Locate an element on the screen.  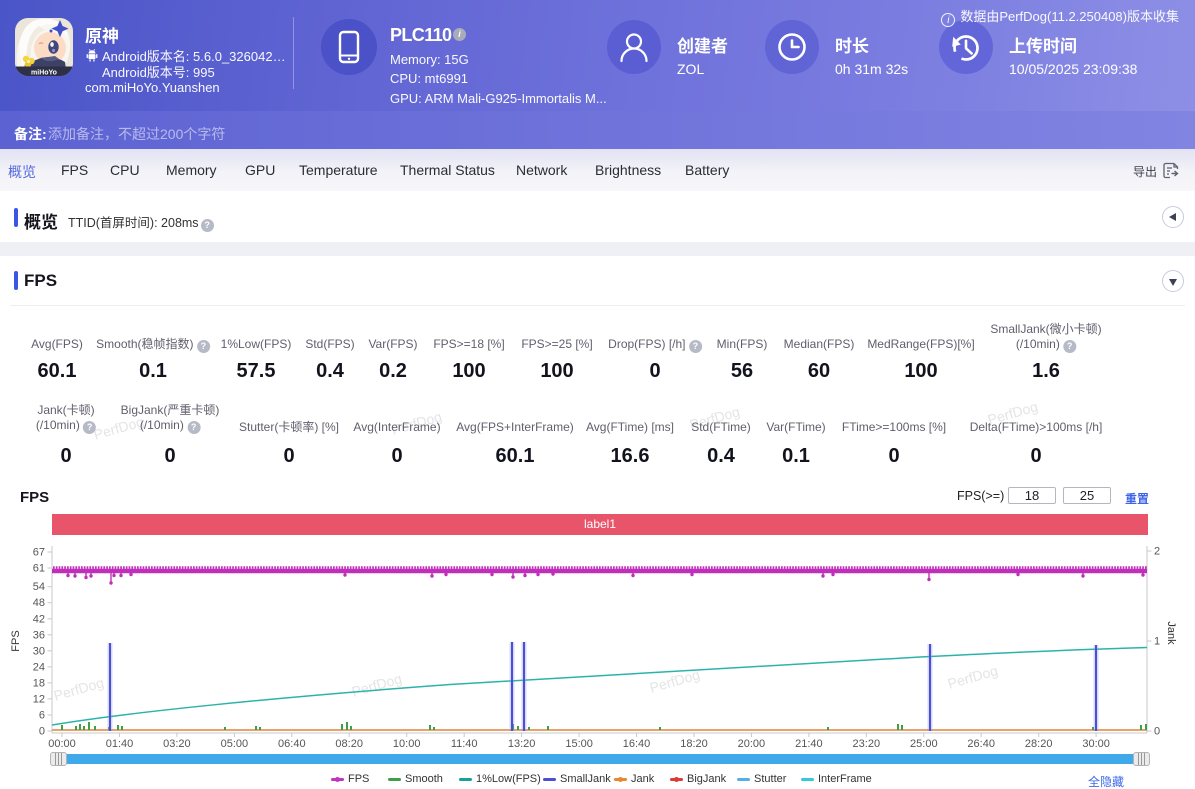
svg-text: 06:40 is located at coordinates (292, 744).